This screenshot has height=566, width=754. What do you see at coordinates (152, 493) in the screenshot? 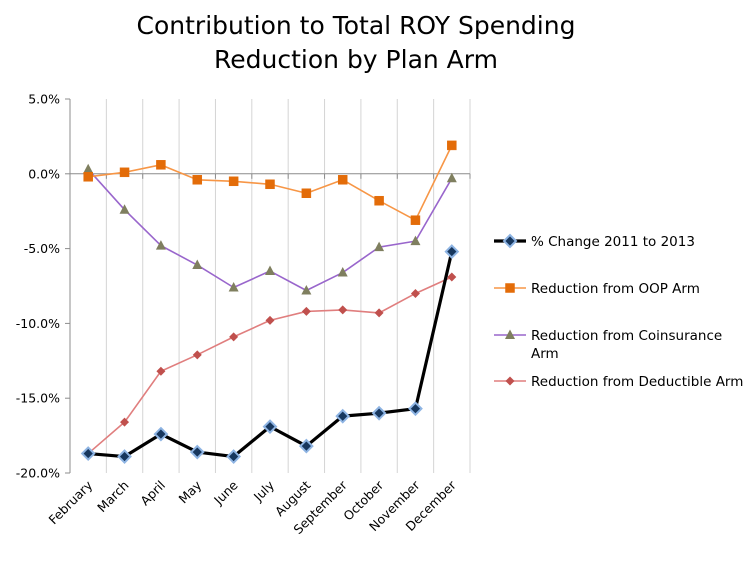
I see `x-tick-label: April` at bounding box center [152, 493].